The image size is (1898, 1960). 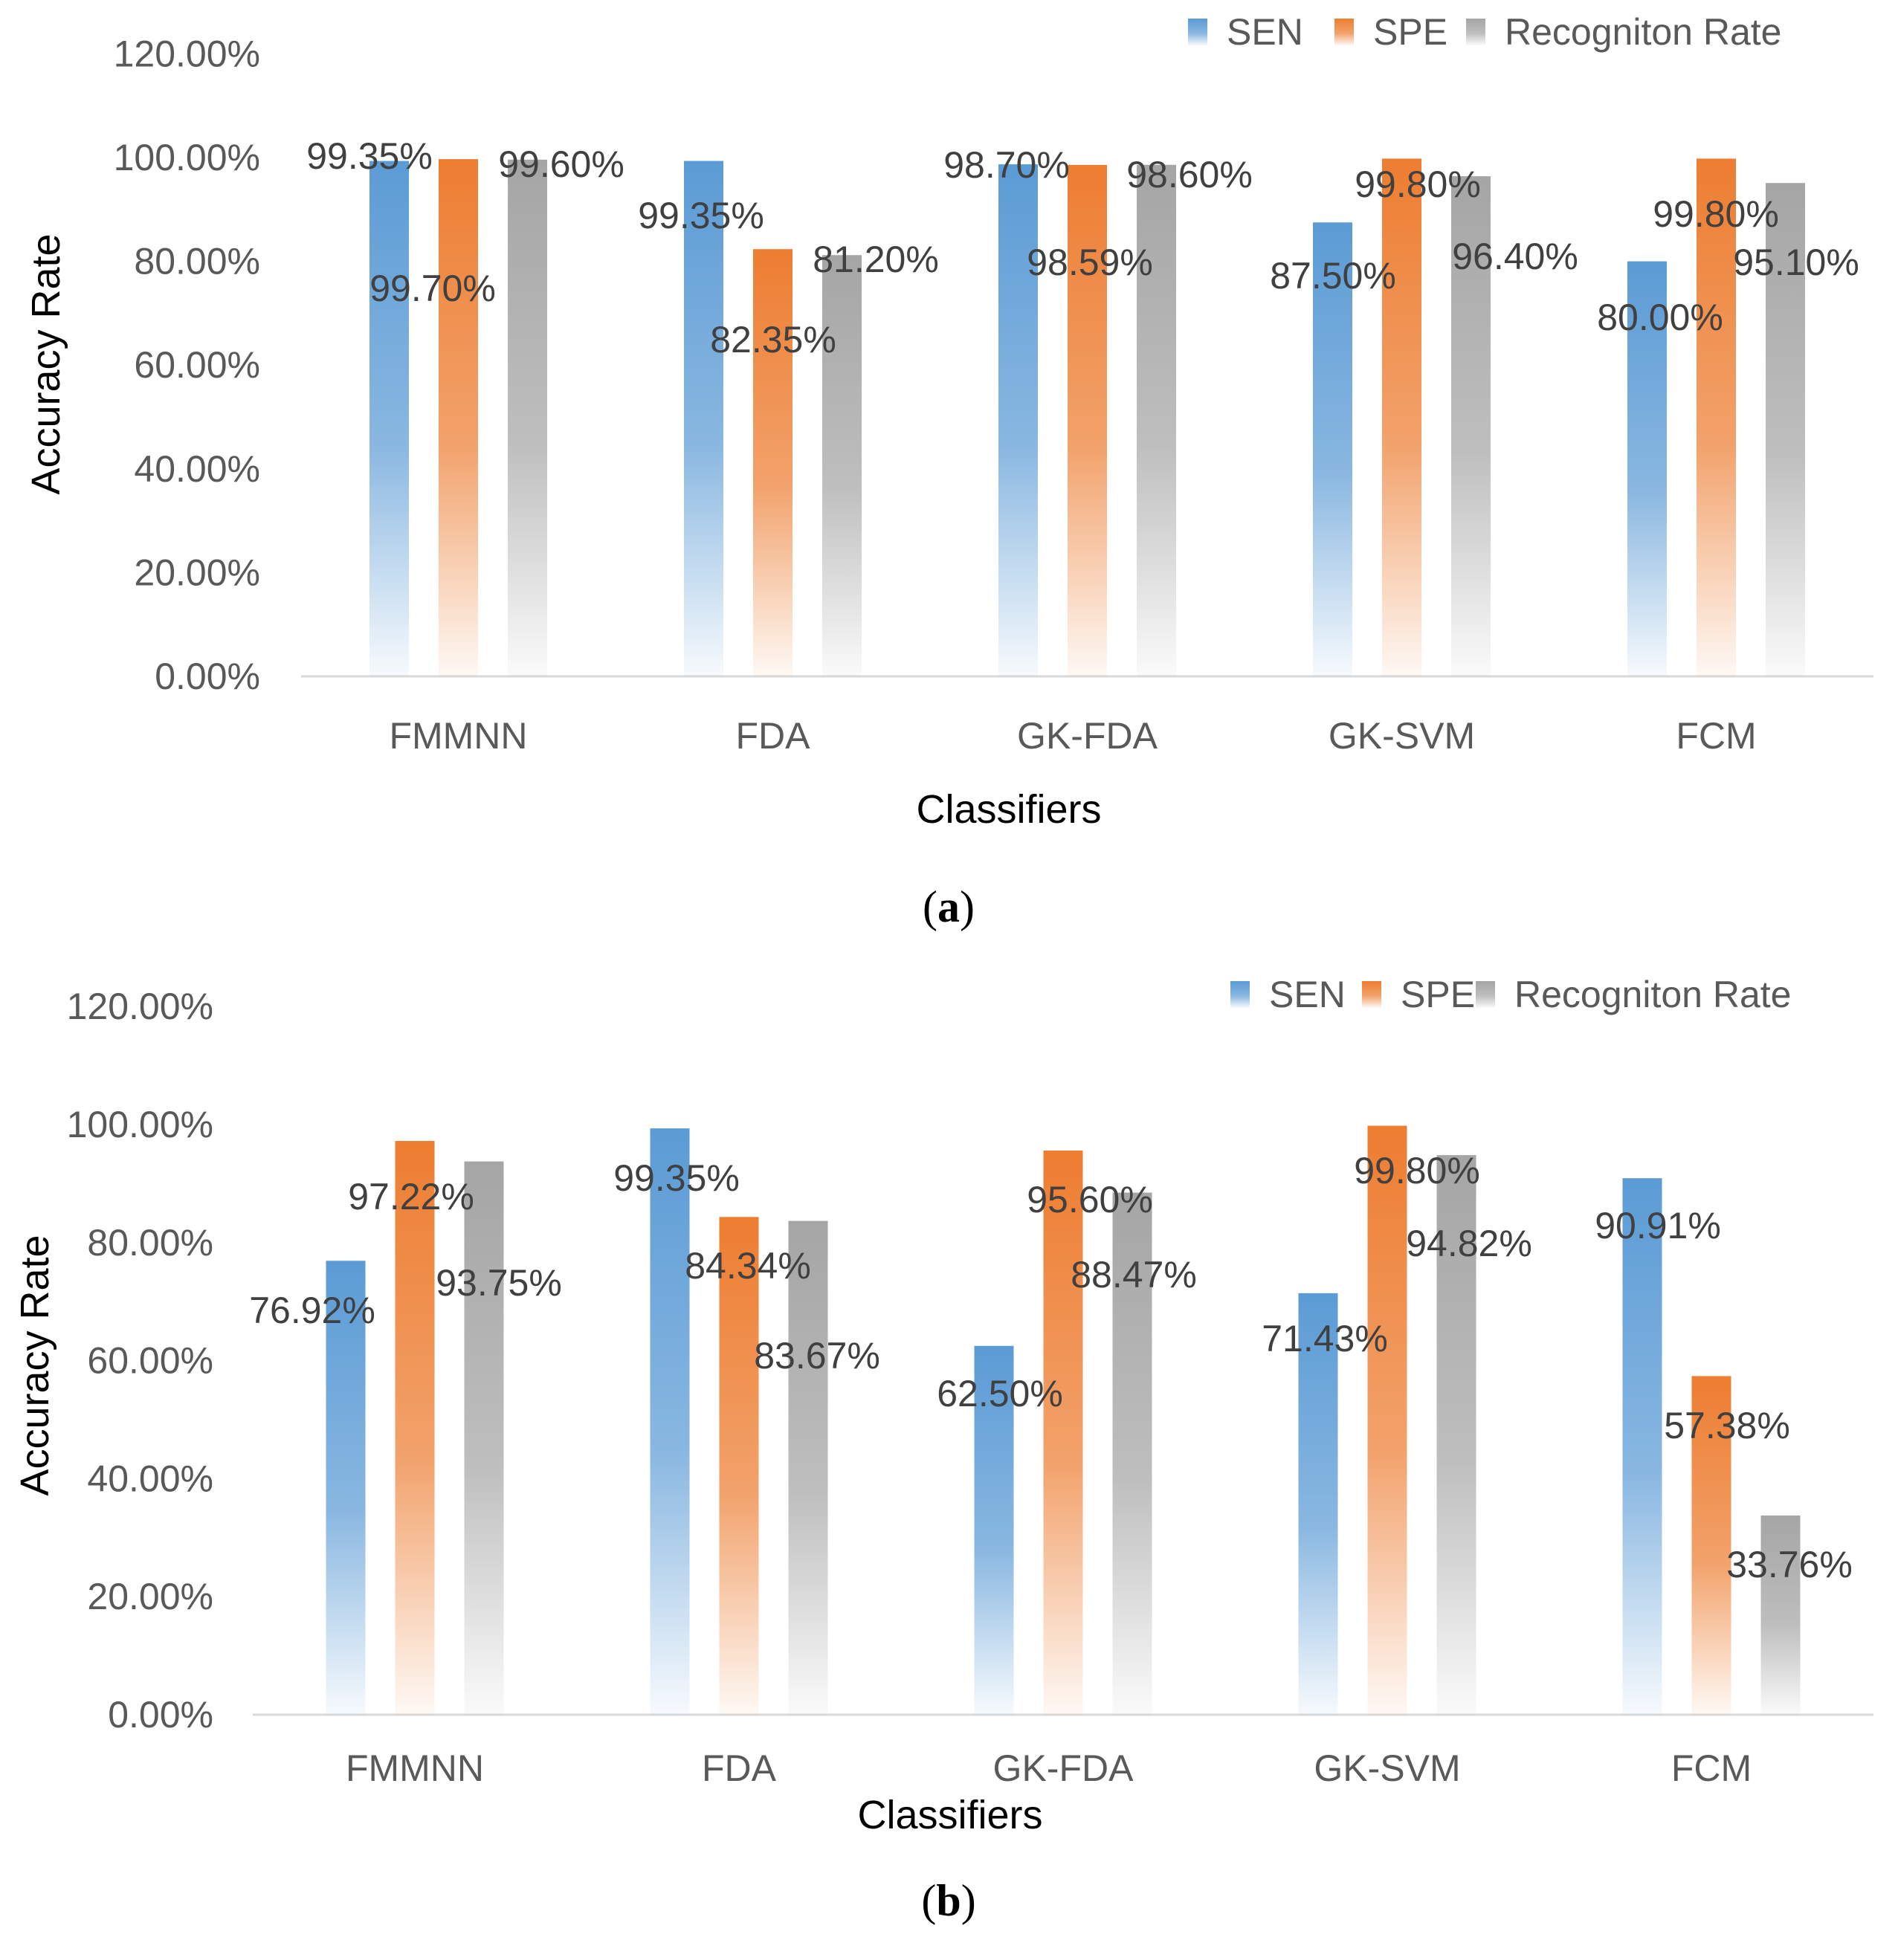 I want to click on data-label-recogniton-rate-gk-fda: 88.47%, so click(x=1134, y=1275).